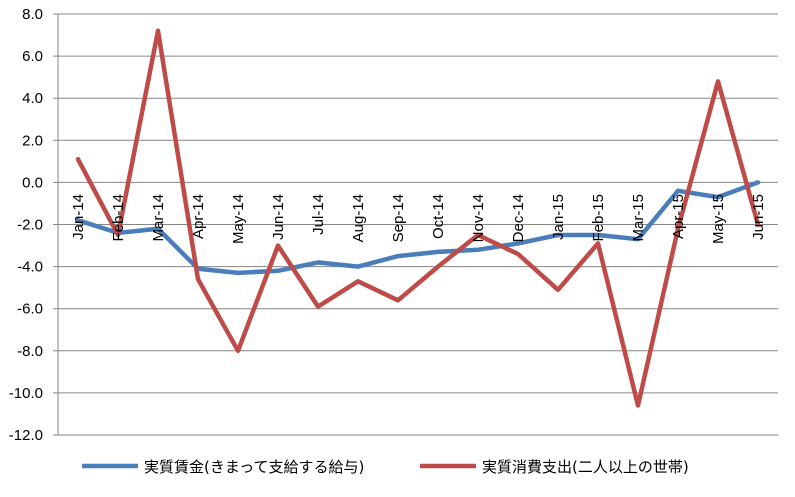  What do you see at coordinates (30, 225) in the screenshot?
I see `y-tick-label: -2.0` at bounding box center [30, 225].